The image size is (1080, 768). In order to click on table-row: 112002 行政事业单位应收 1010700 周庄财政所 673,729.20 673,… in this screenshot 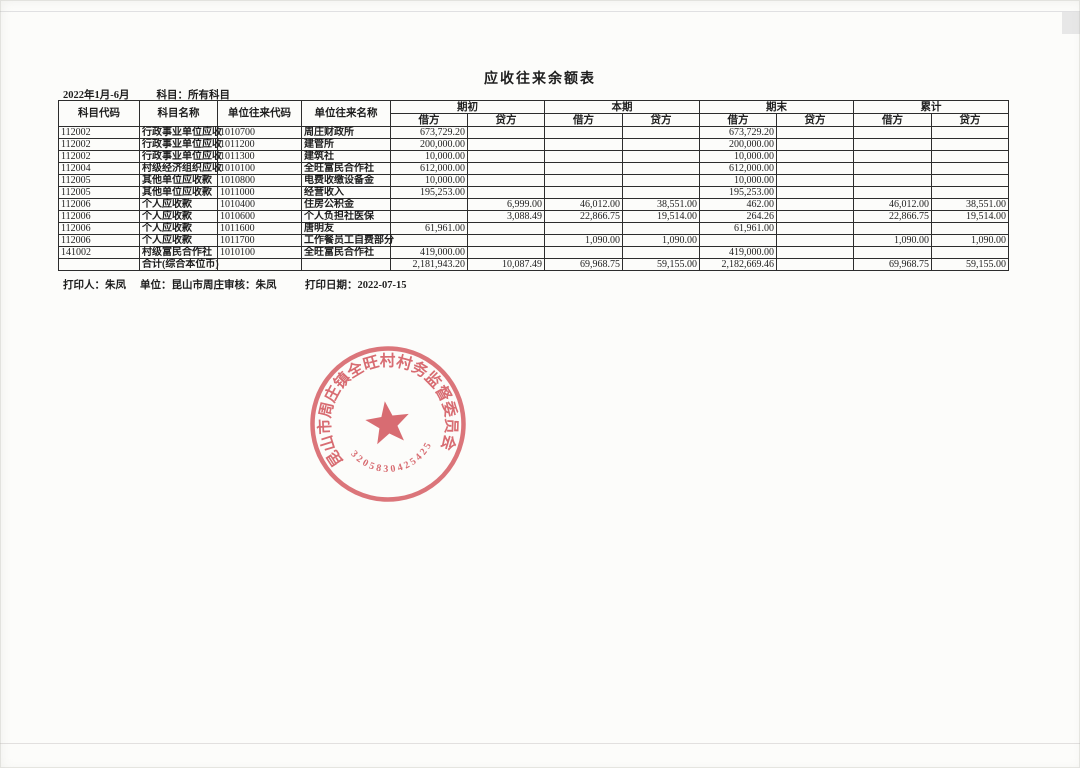, I will do `click(533, 132)`.